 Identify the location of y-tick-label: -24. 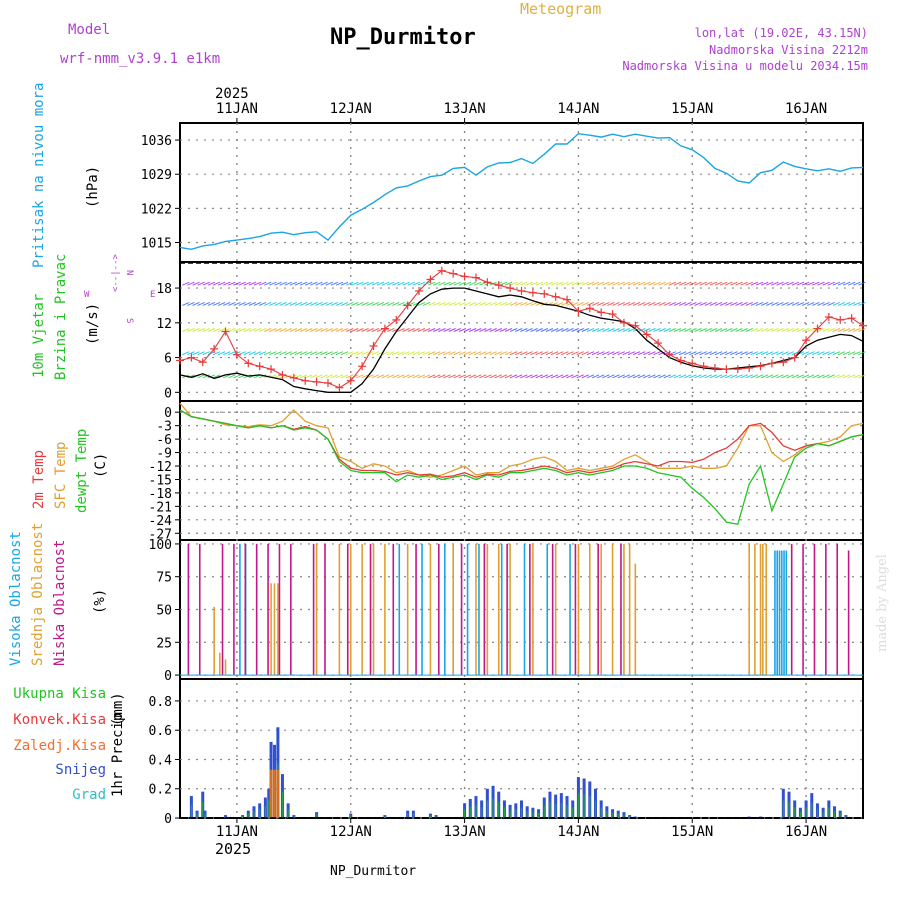
(161, 521).